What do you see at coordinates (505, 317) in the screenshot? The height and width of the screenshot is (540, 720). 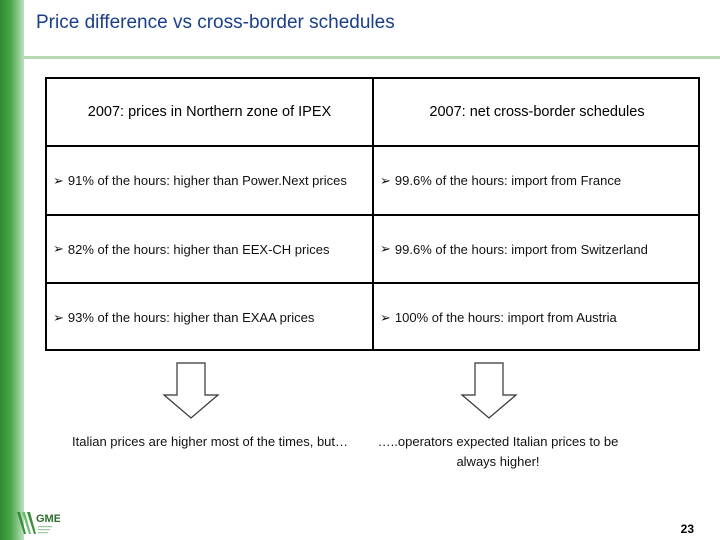 I see `cell-text: 100% of the hours: import from Austria` at bounding box center [505, 317].